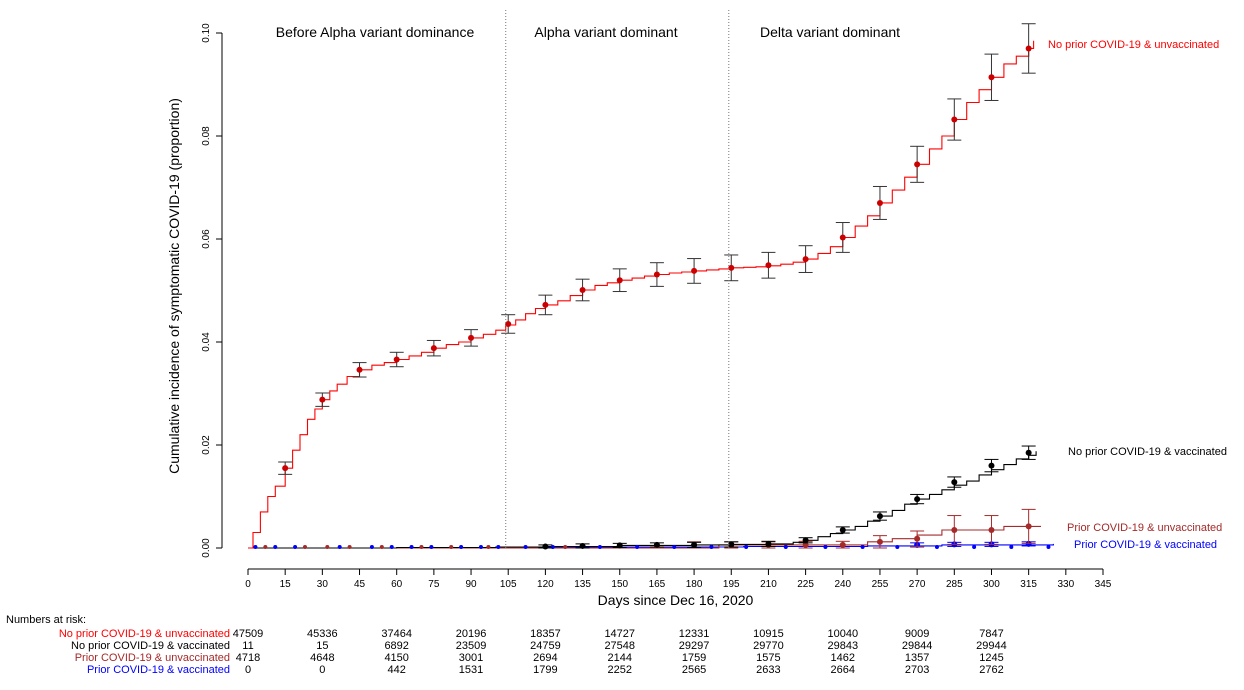 The height and width of the screenshot is (690, 1244). I want to click on y-tick-label: 0.08, so click(206, 136).